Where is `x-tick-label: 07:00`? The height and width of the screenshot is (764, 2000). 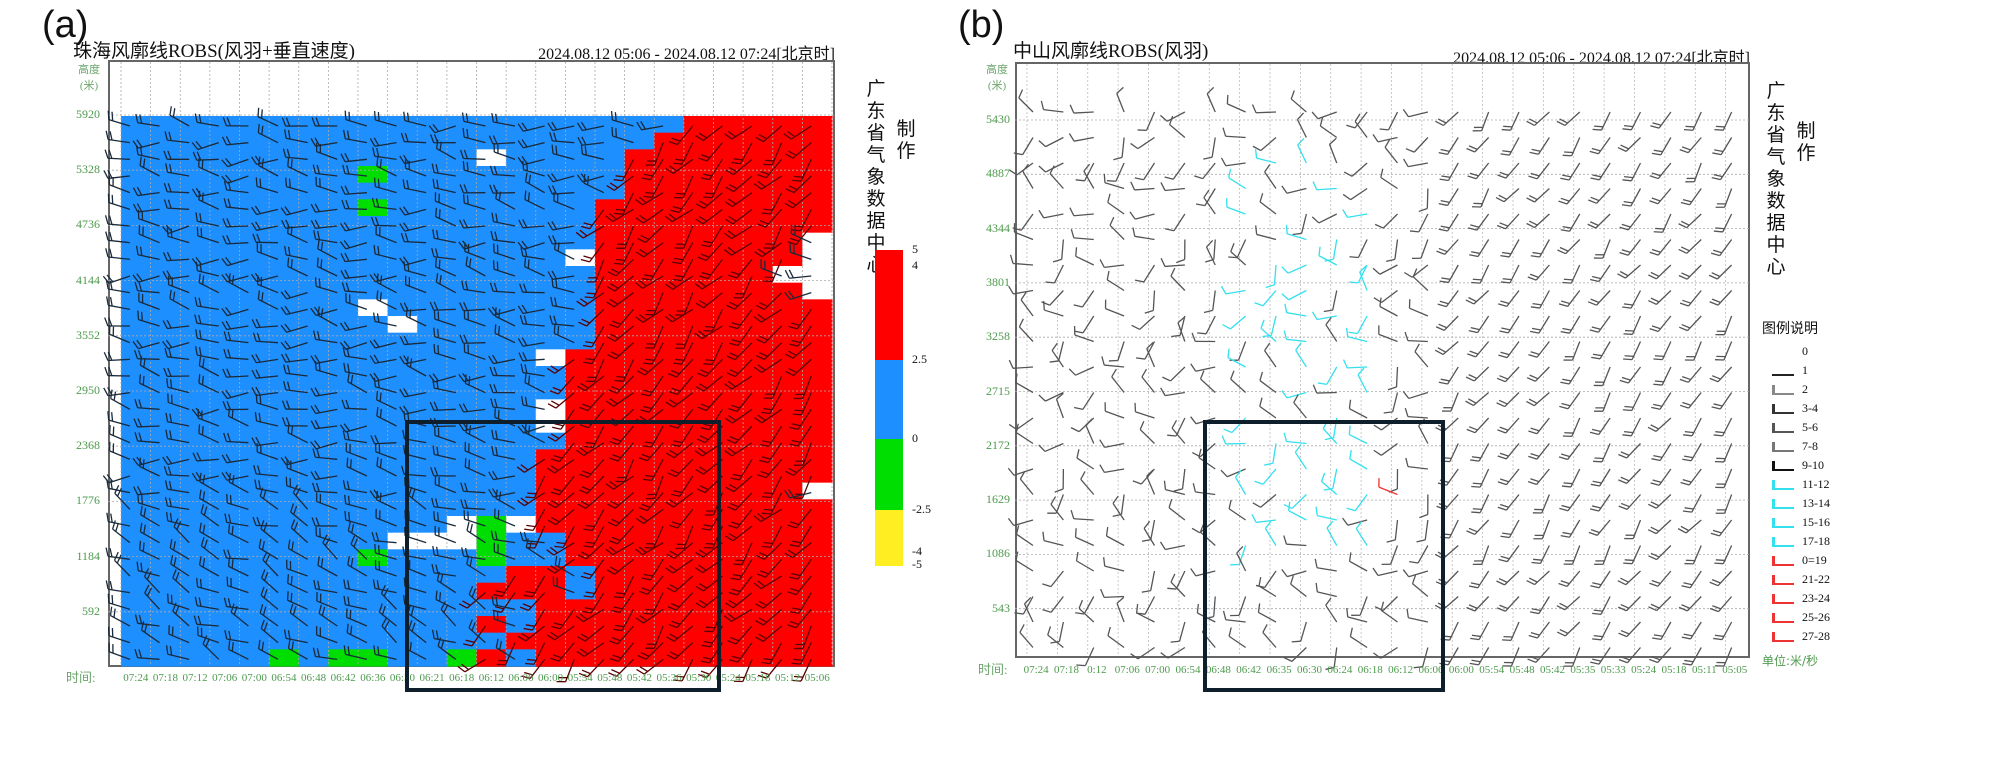
x-tick-label: 07:00 is located at coordinates (1158, 670).